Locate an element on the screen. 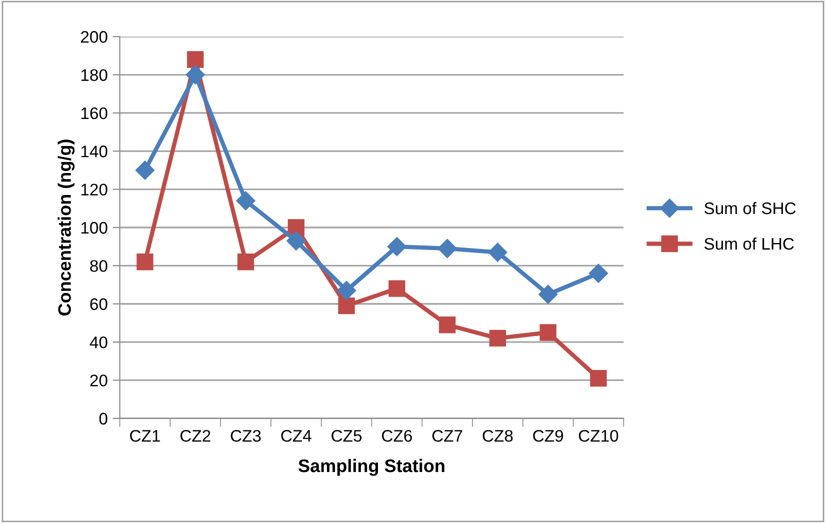  x-tick-label: CZ9 is located at coordinates (548, 436).